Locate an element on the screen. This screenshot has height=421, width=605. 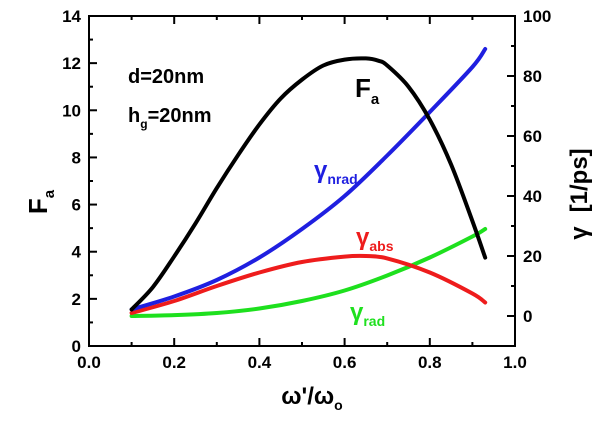
y-left-tick-label: 12 is located at coordinates (71, 63).